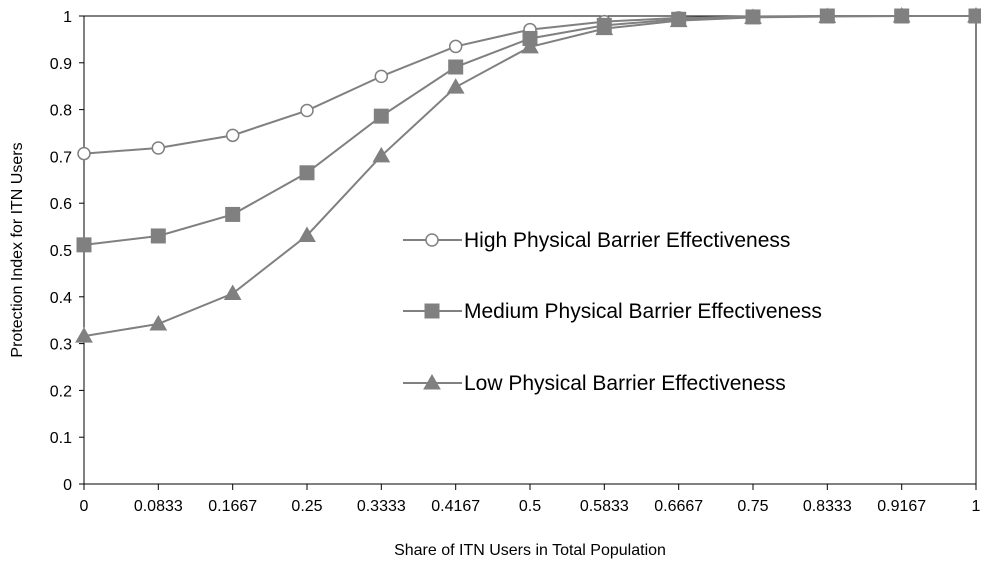 Image resolution: width=981 pixels, height=562 pixels. Describe the element at coordinates (627, 240) in the screenshot. I see `legend-label: High Physical Barrier Effectiveness` at that location.